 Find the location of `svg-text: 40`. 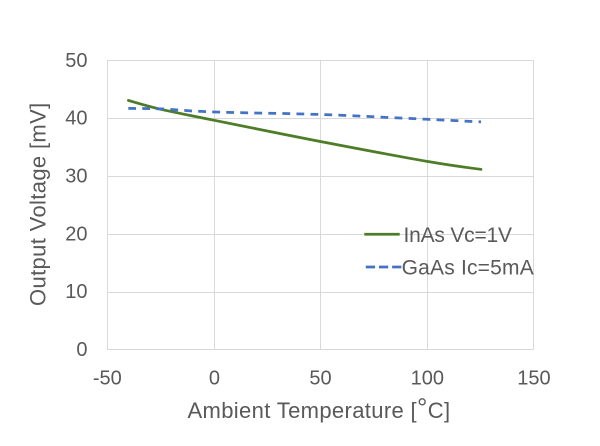

svg-text: 40 is located at coordinates (76, 119).